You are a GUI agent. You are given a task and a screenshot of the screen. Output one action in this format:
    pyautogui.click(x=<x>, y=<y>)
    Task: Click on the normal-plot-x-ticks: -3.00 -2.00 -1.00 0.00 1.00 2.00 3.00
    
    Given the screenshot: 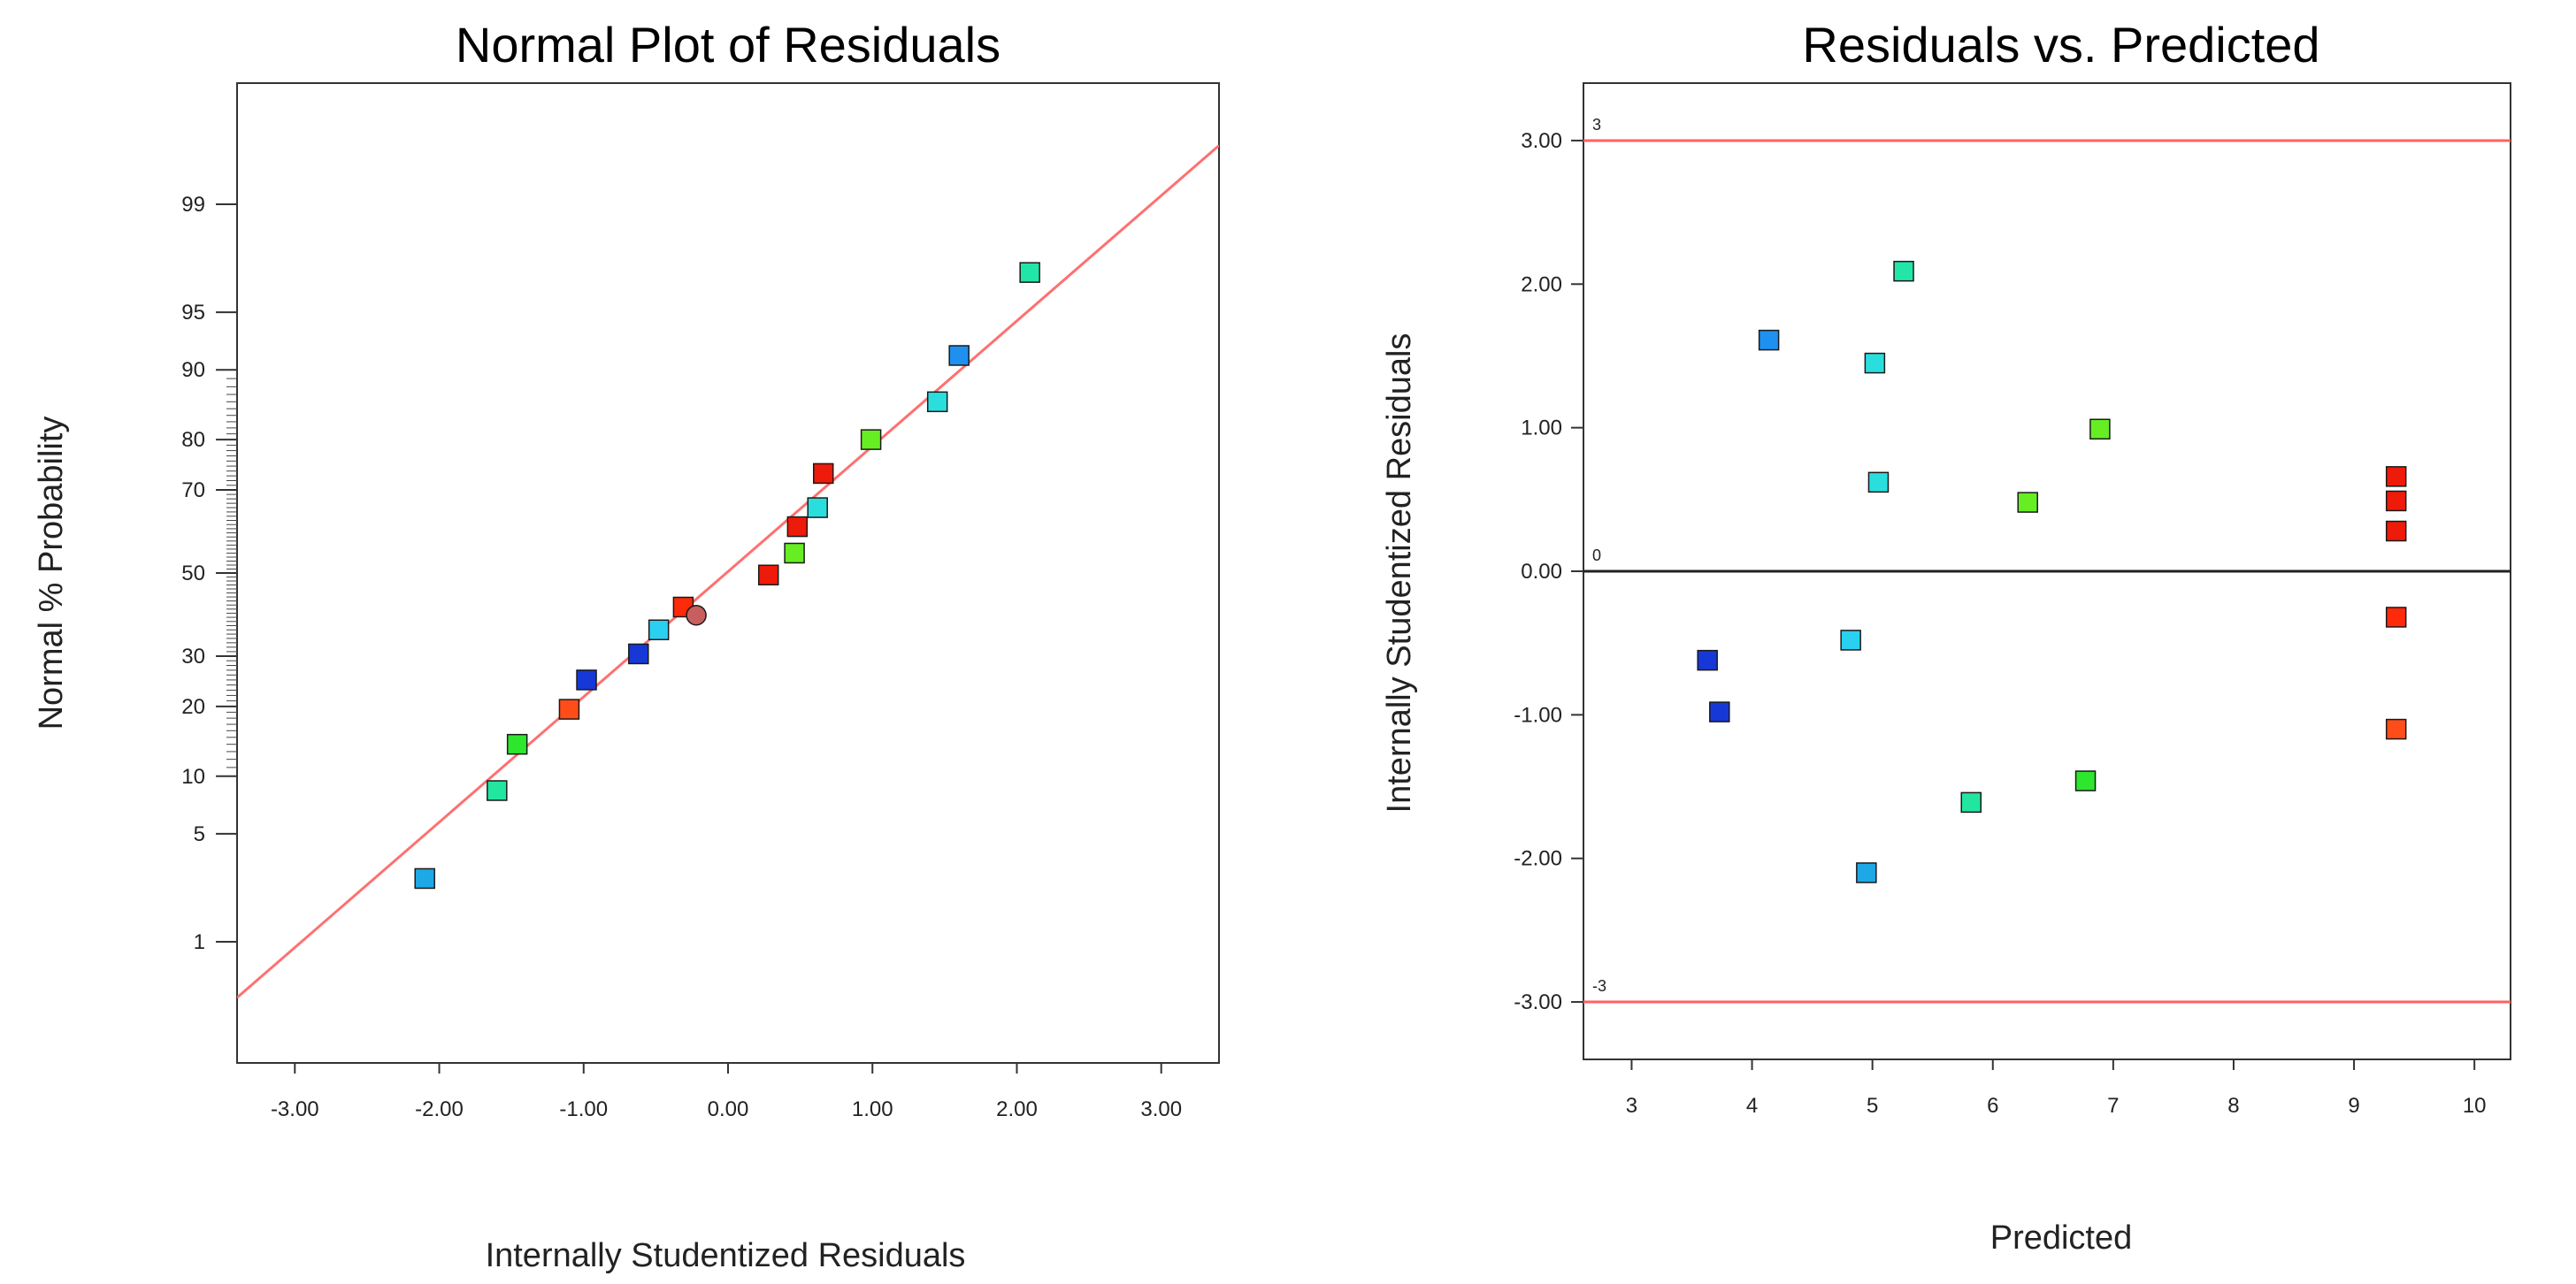 What is the action you would take?
    pyautogui.click(x=726, y=1092)
    